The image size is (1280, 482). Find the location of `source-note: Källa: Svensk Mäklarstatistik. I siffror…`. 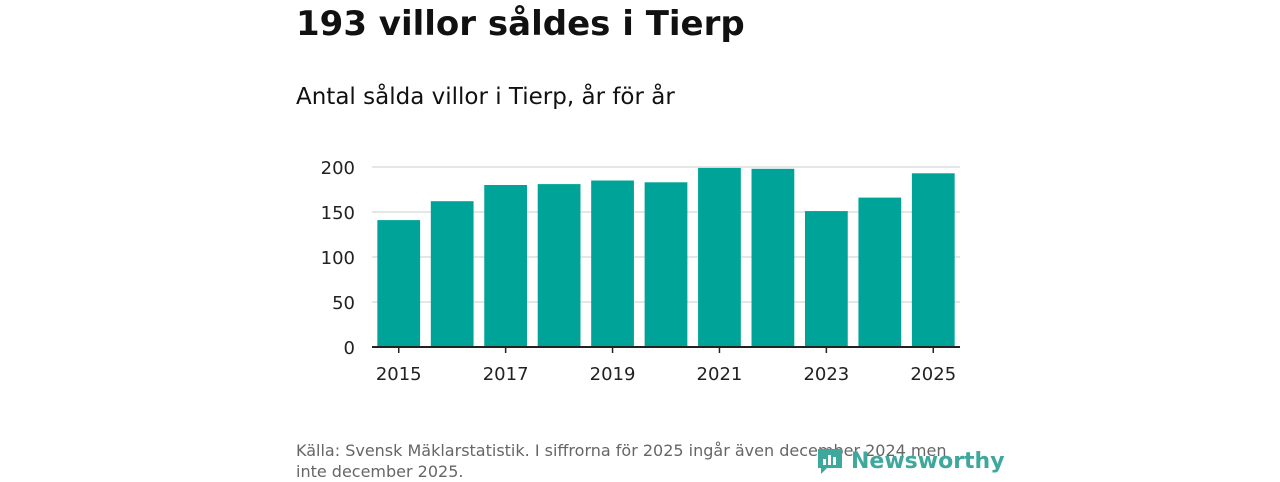

source-note: Källa: Svensk Mäklarstatistik. I siffror… is located at coordinates (621, 461).